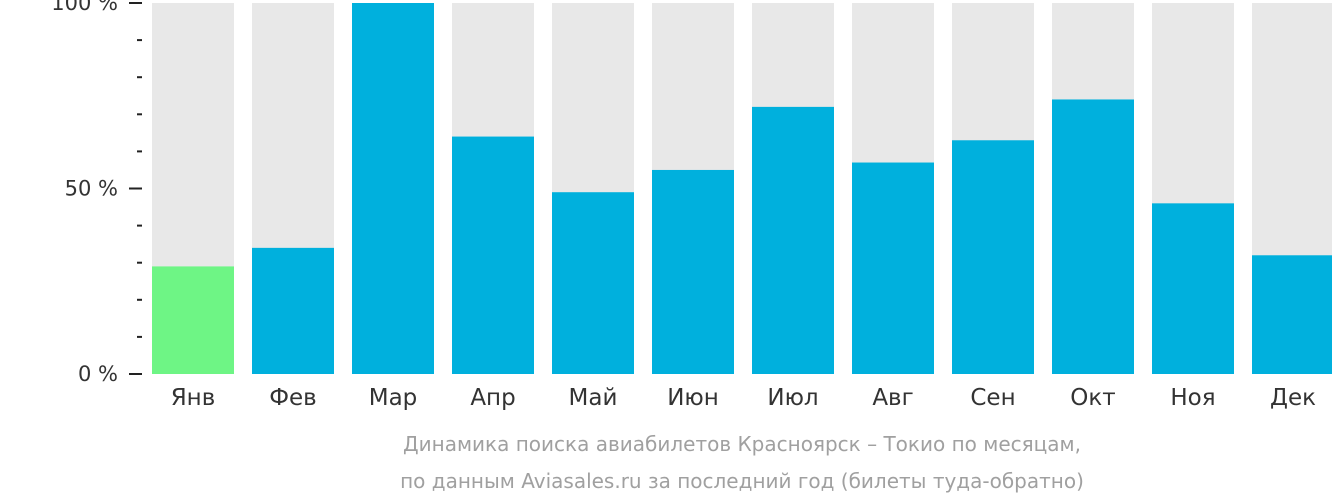 This screenshot has width=1332, height=502. What do you see at coordinates (91, 189) in the screenshot?
I see `y-tick-label: 50 %` at bounding box center [91, 189].